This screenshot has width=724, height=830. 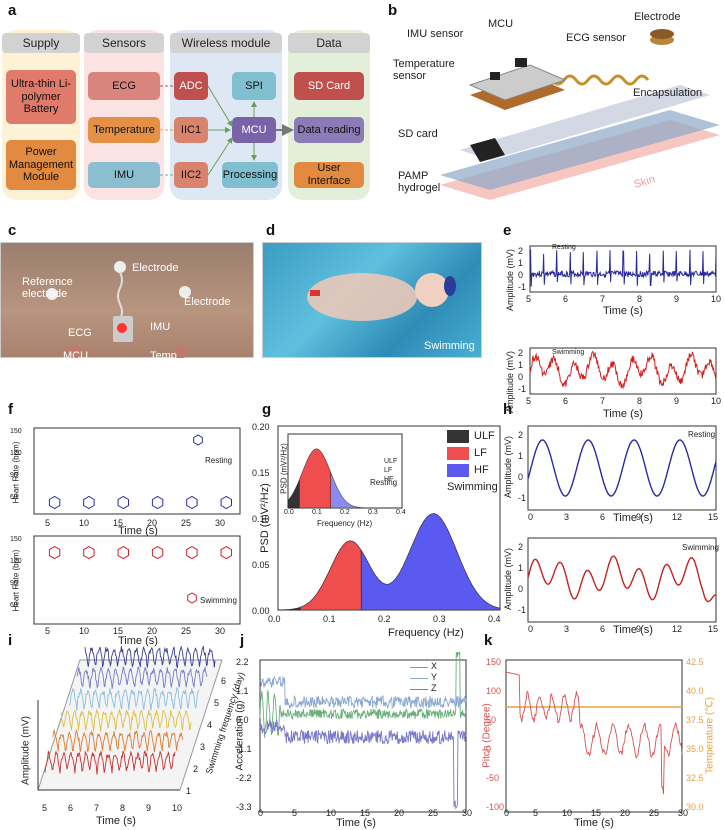 What do you see at coordinates (603, 401) in the screenshot?
I see `e-xtick-bottom: 7` at bounding box center [603, 401].